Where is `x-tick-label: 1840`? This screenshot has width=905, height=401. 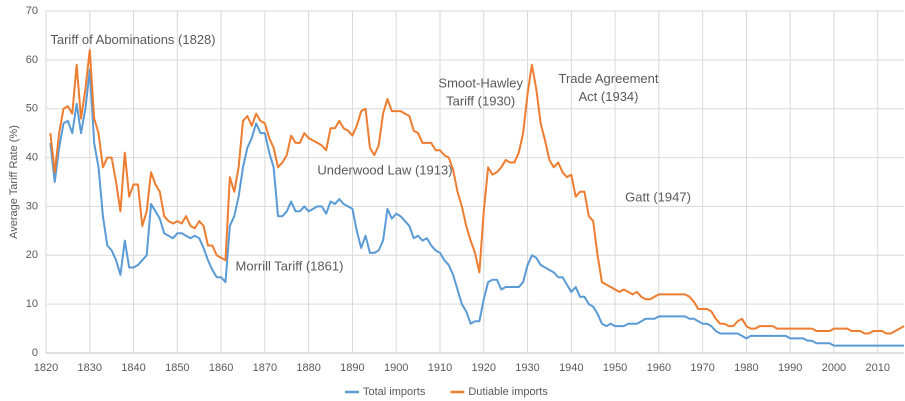 x-tick-label: 1840 is located at coordinates (133, 368).